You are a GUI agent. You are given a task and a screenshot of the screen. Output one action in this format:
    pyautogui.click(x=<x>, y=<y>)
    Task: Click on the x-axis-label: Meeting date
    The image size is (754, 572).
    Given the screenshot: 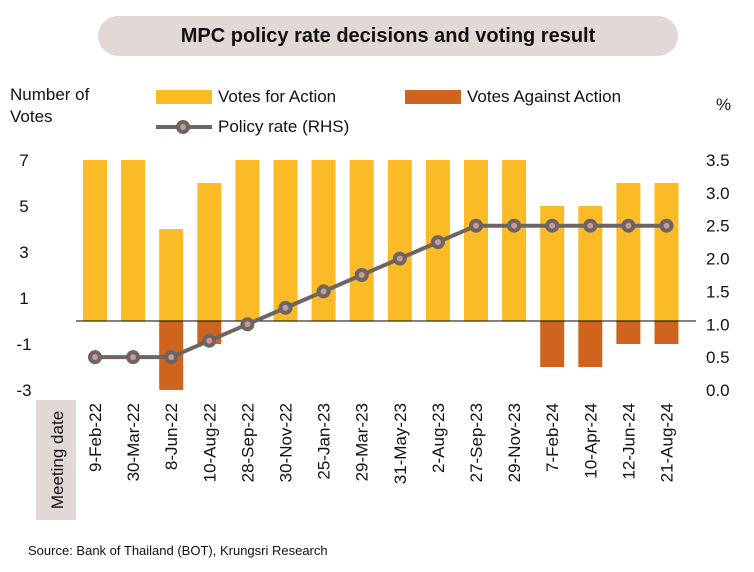 What is the action you would take?
    pyautogui.click(x=57, y=460)
    